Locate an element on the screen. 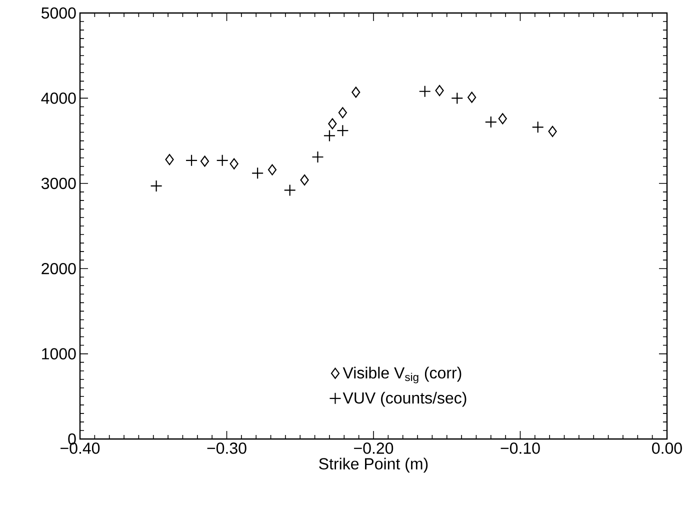 The width and height of the screenshot is (693, 514). x-tick-label: −0.40 is located at coordinates (80, 448).